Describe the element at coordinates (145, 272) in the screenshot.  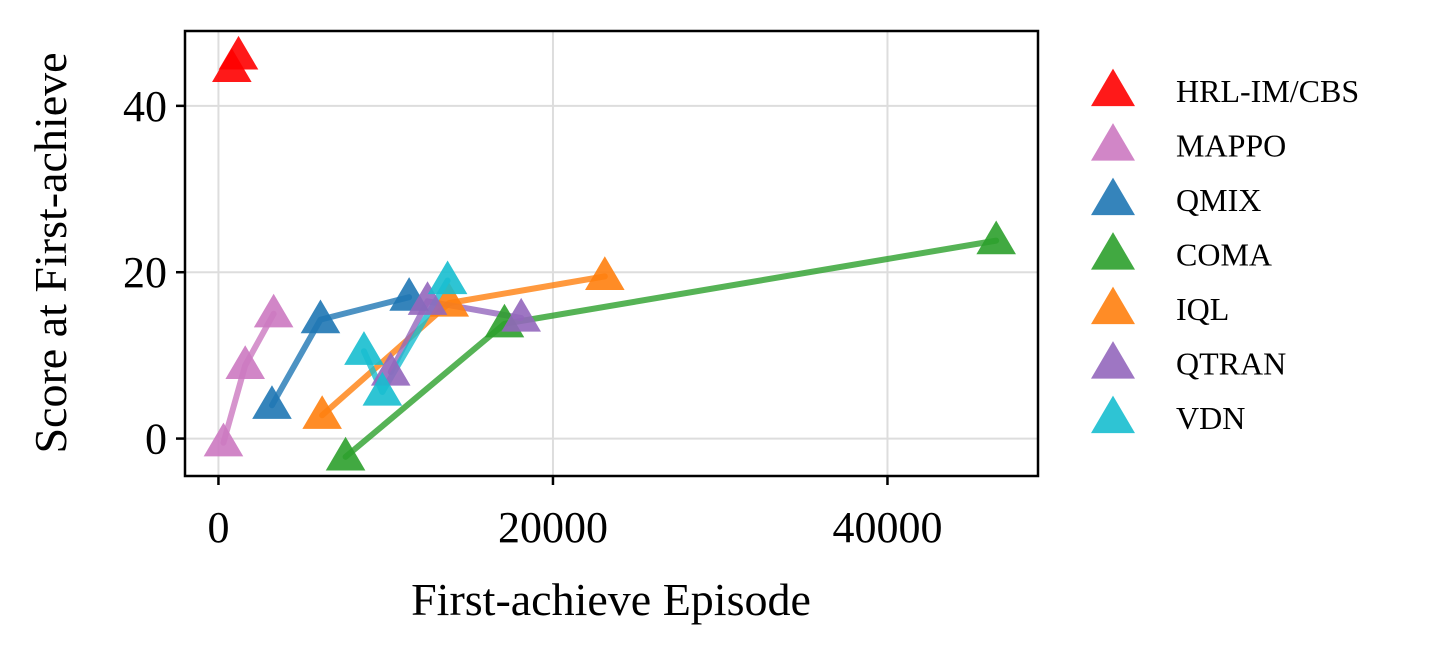
I see `y-tick-label: 20` at that location.